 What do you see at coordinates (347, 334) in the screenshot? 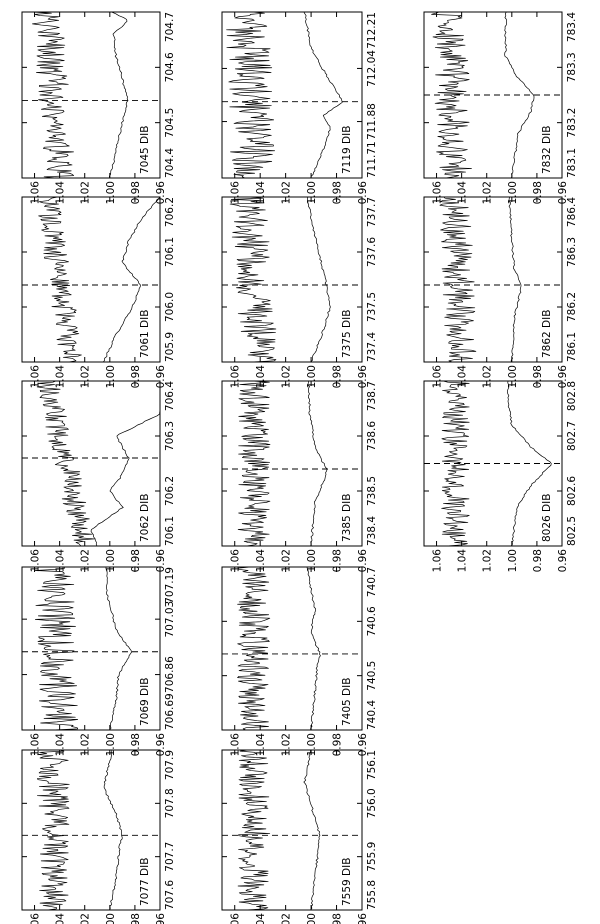
I see `panel-label: 7375 DIB` at bounding box center [347, 334].